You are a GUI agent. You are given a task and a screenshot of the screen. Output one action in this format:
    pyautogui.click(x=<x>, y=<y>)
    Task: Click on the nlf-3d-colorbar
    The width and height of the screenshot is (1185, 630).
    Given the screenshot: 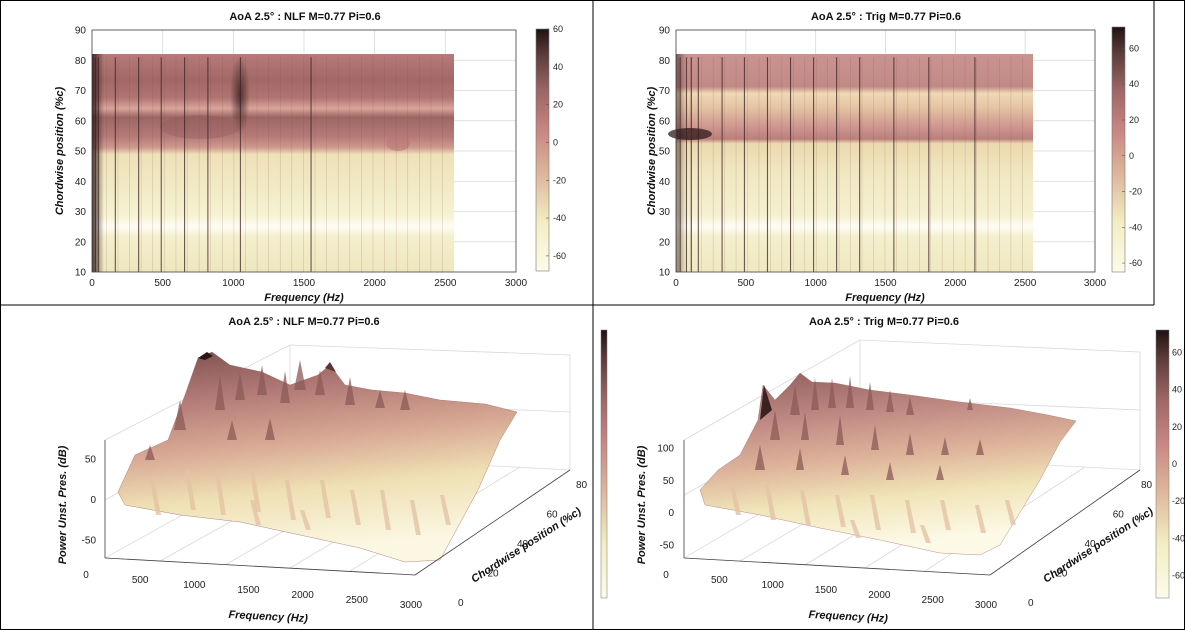 What is the action you would take?
    pyautogui.click(x=604, y=464)
    